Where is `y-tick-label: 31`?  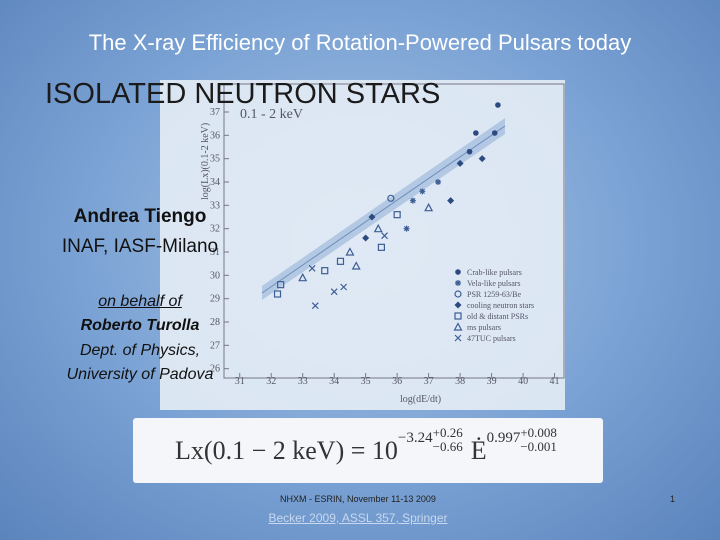 y-tick-label: 31 is located at coordinates (215, 252).